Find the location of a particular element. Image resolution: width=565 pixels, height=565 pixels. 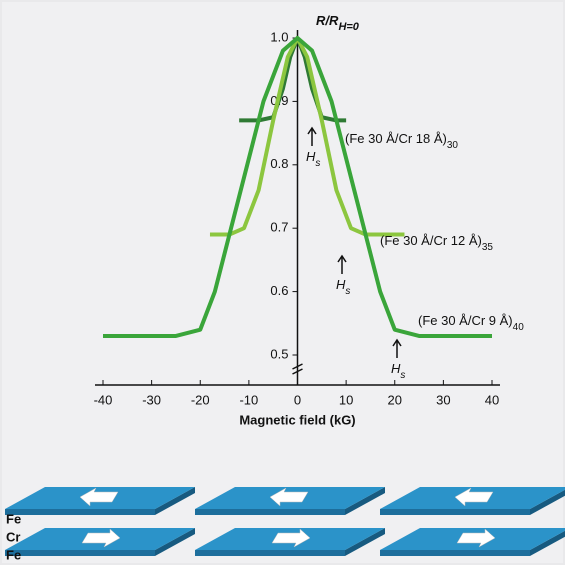

title-subscript: H=0 is located at coordinates (348, 27).